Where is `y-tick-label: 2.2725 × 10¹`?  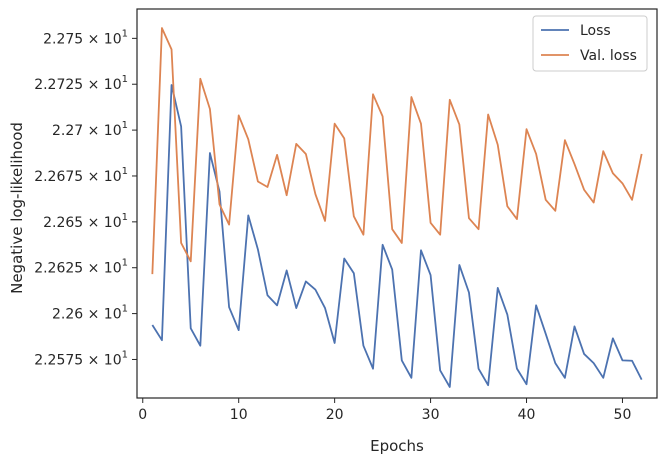 y-tick-label: 2.2725 × 10¹ is located at coordinates (81, 83).